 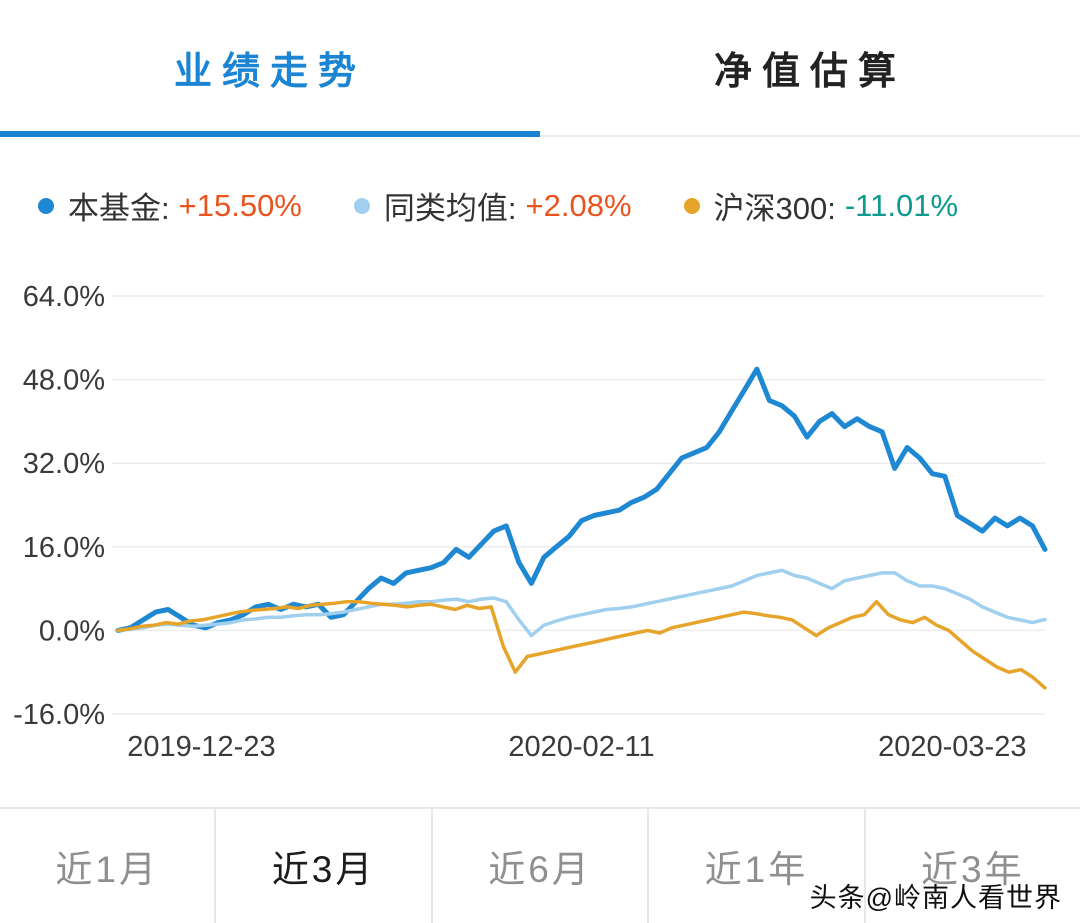 What do you see at coordinates (107, 869) in the screenshot?
I see `range-tab-1month-label: 近1月` at bounding box center [107, 869].